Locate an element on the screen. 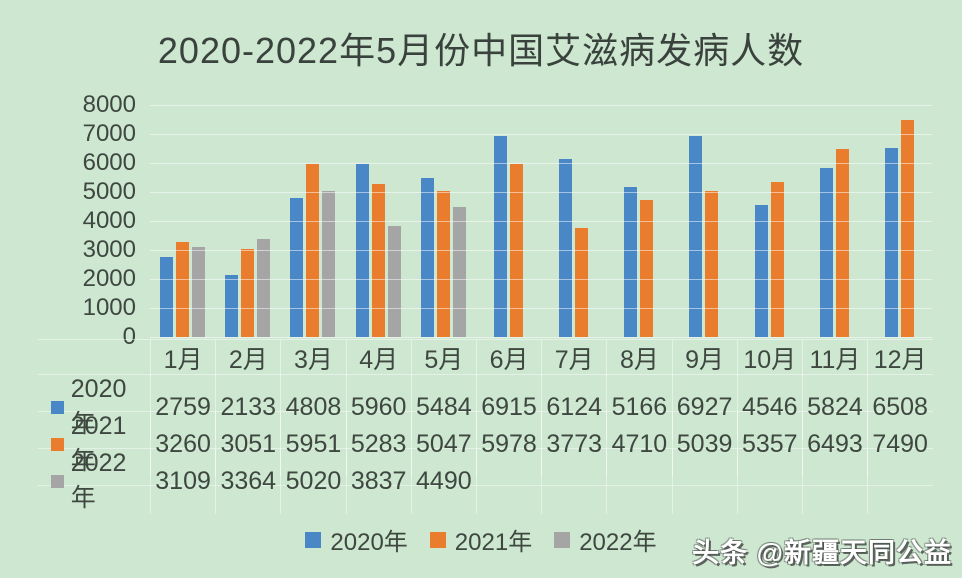 Image resolution: width=962 pixels, height=578 pixels. series-name: 2021年 is located at coordinates (98, 443).